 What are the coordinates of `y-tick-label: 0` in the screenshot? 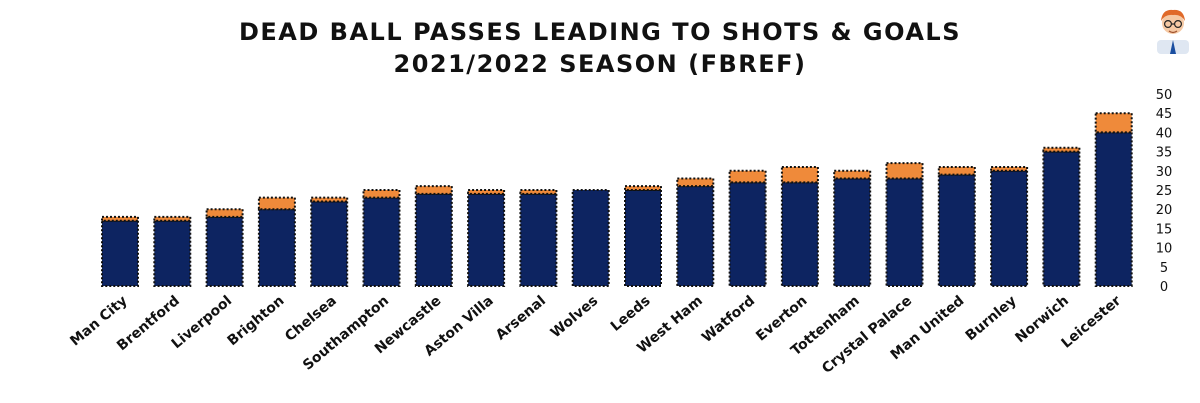 It's located at (1164, 287).